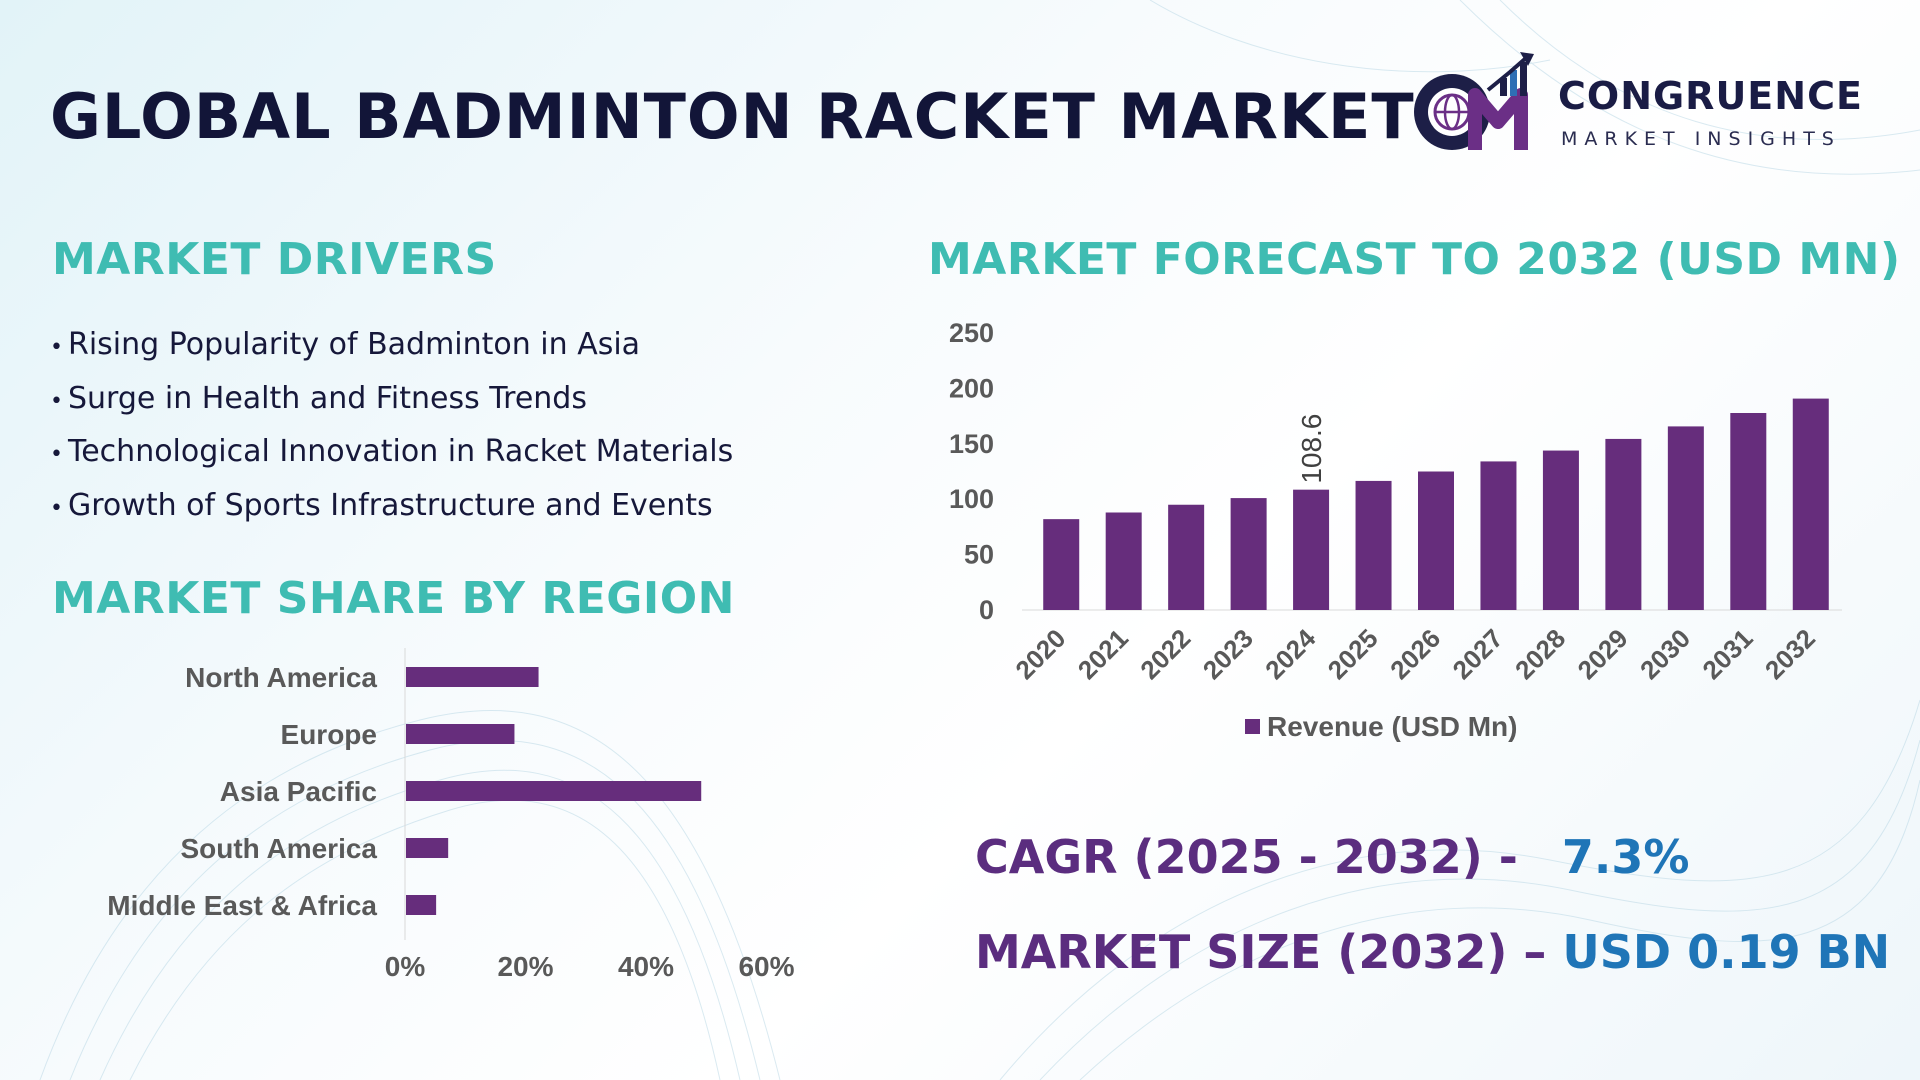 The height and width of the screenshot is (1080, 1920). Describe the element at coordinates (979, 555) in the screenshot. I see `forecast-y-tick: 50` at that location.